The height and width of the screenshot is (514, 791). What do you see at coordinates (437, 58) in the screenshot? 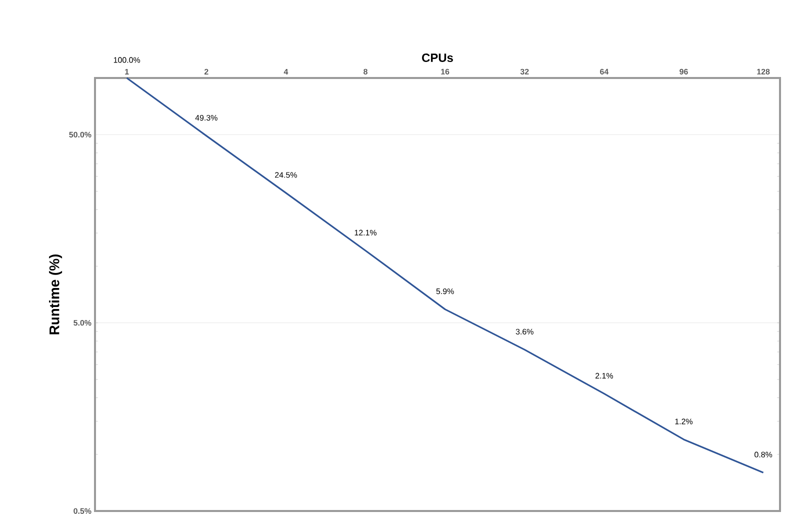
I see `x-axis-title: CPUs` at bounding box center [437, 58].